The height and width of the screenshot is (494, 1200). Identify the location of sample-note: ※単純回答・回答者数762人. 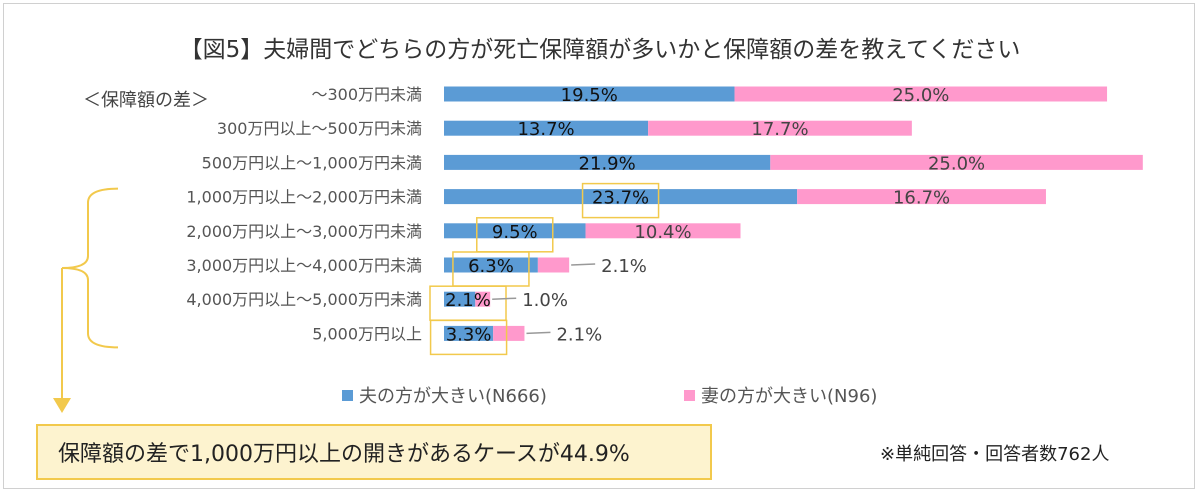
(995, 454).